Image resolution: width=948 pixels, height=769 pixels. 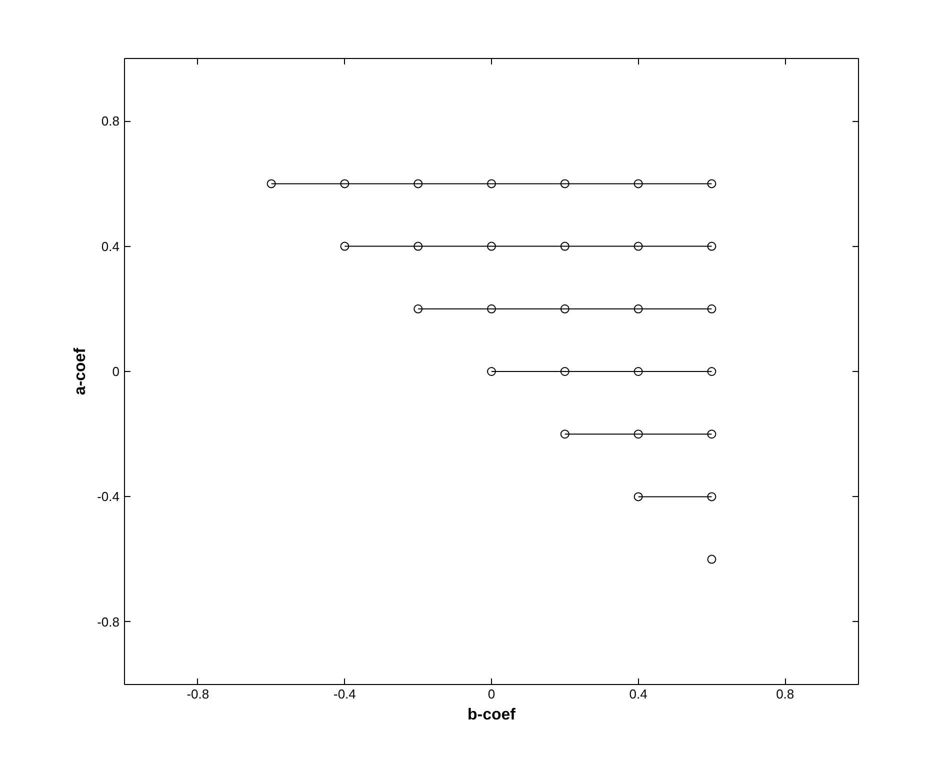 I want to click on y-tick-label: -0.8, so click(x=108, y=622).